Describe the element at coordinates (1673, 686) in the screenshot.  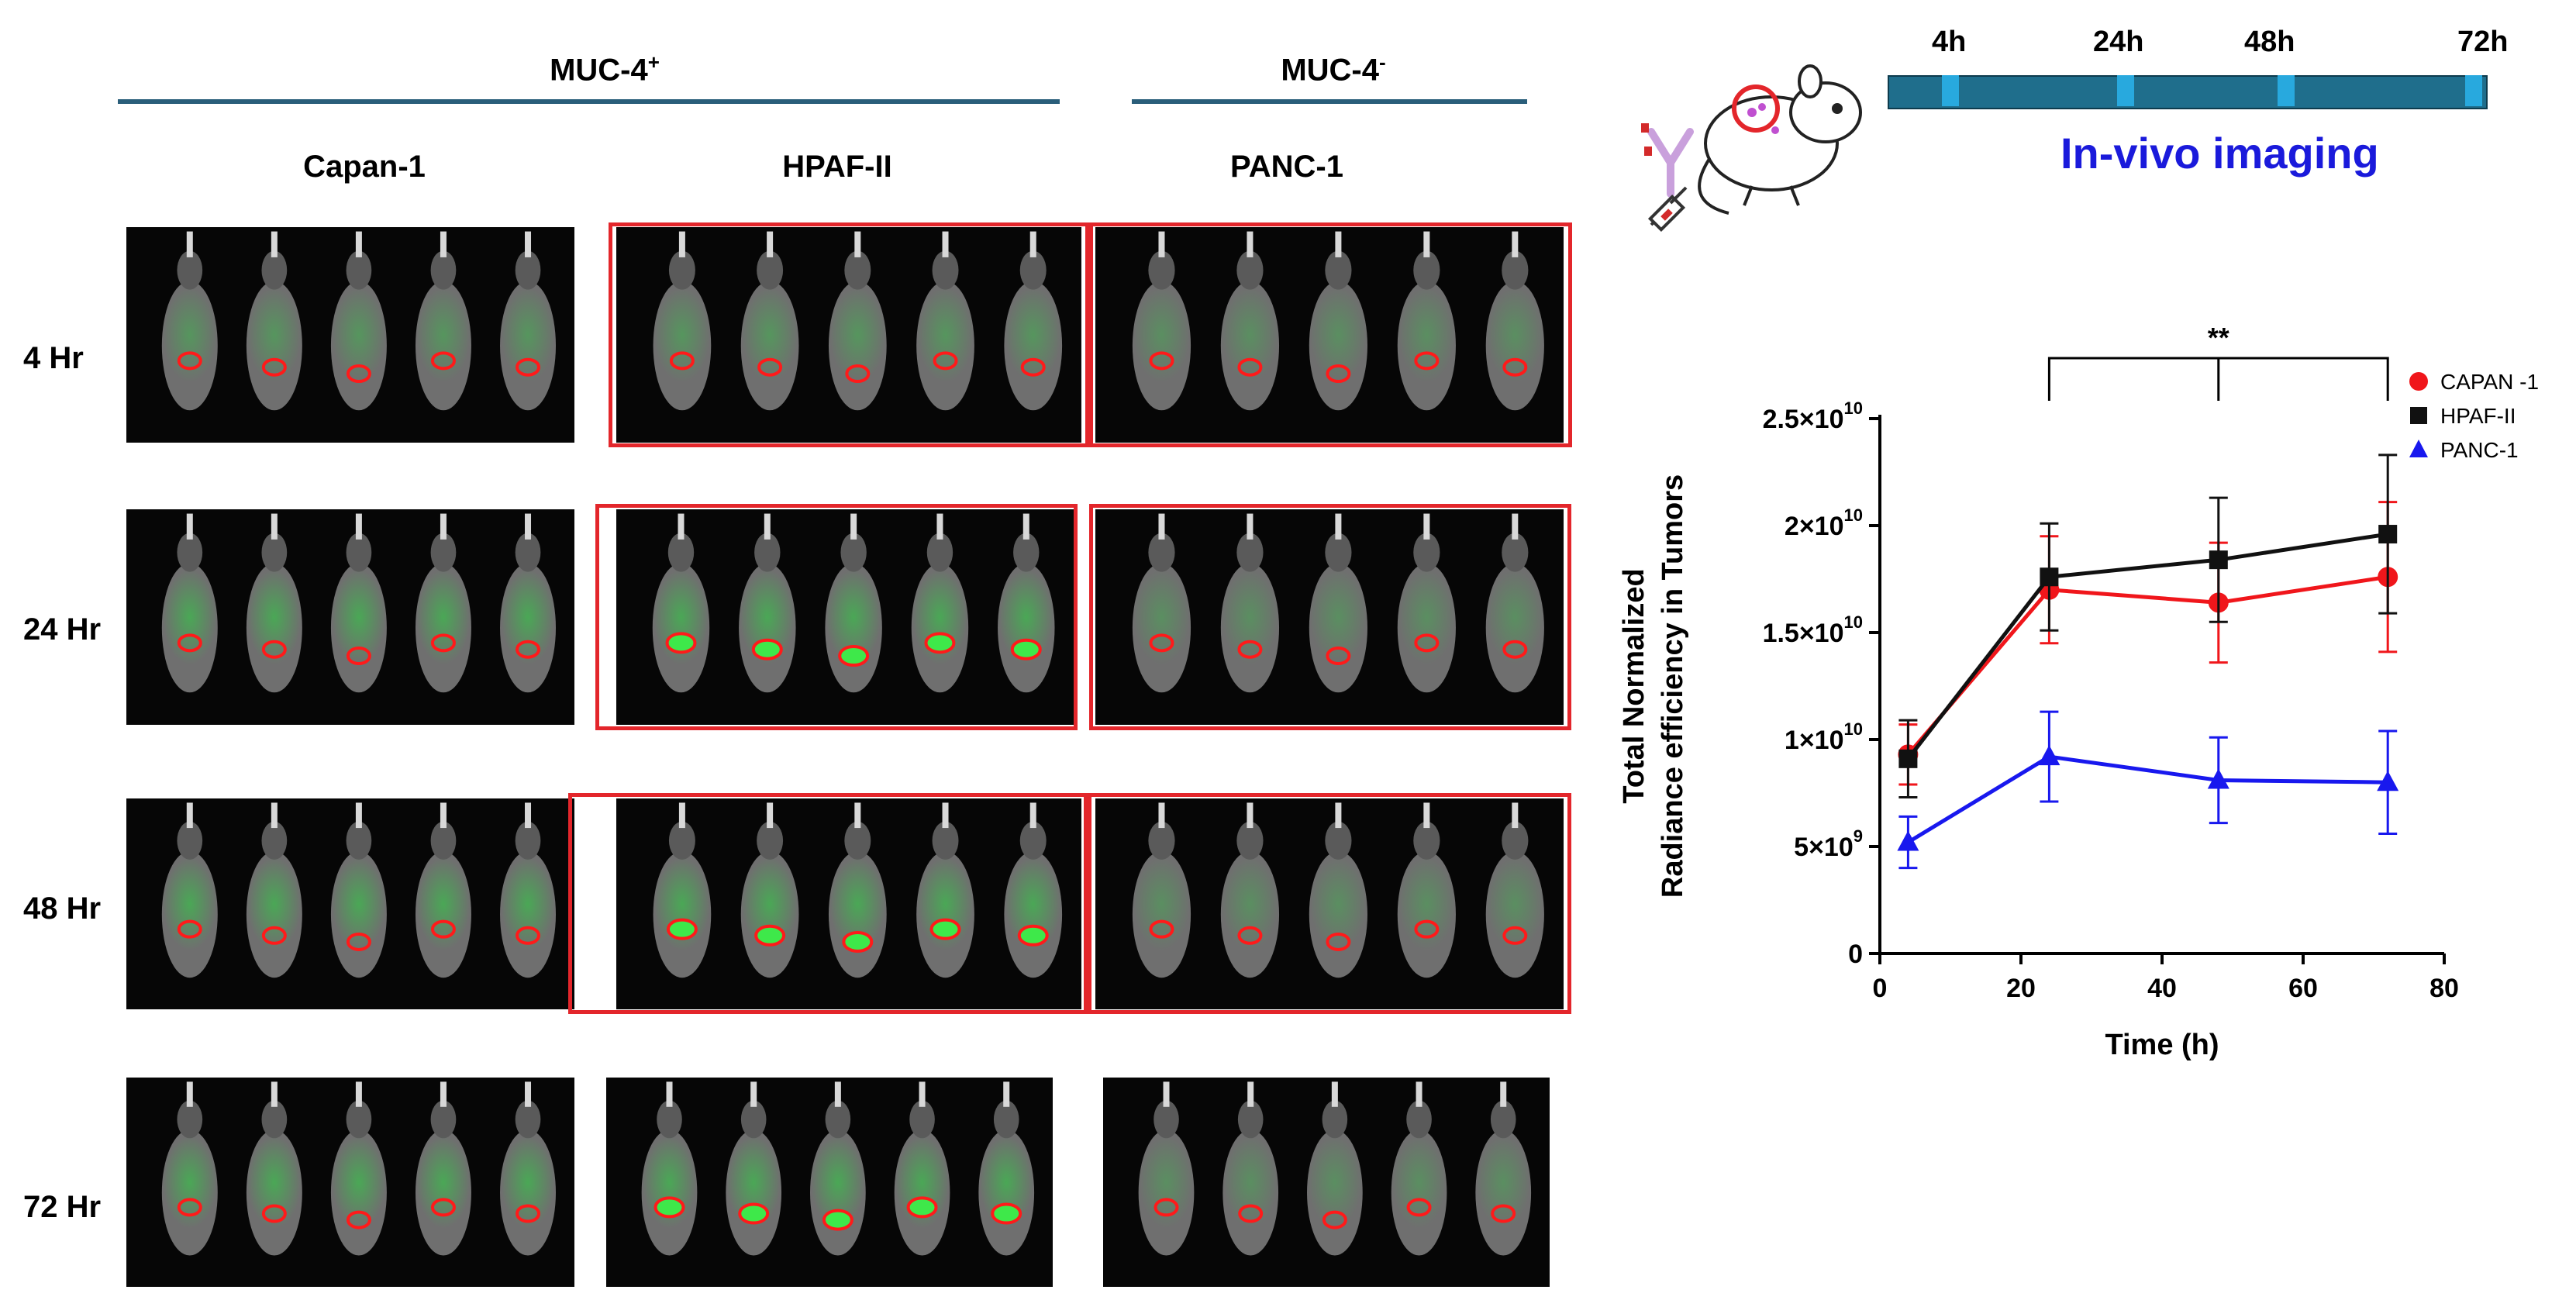
I see `y-axis-label-line2: Radiance efficiency in Tumors` at that location.